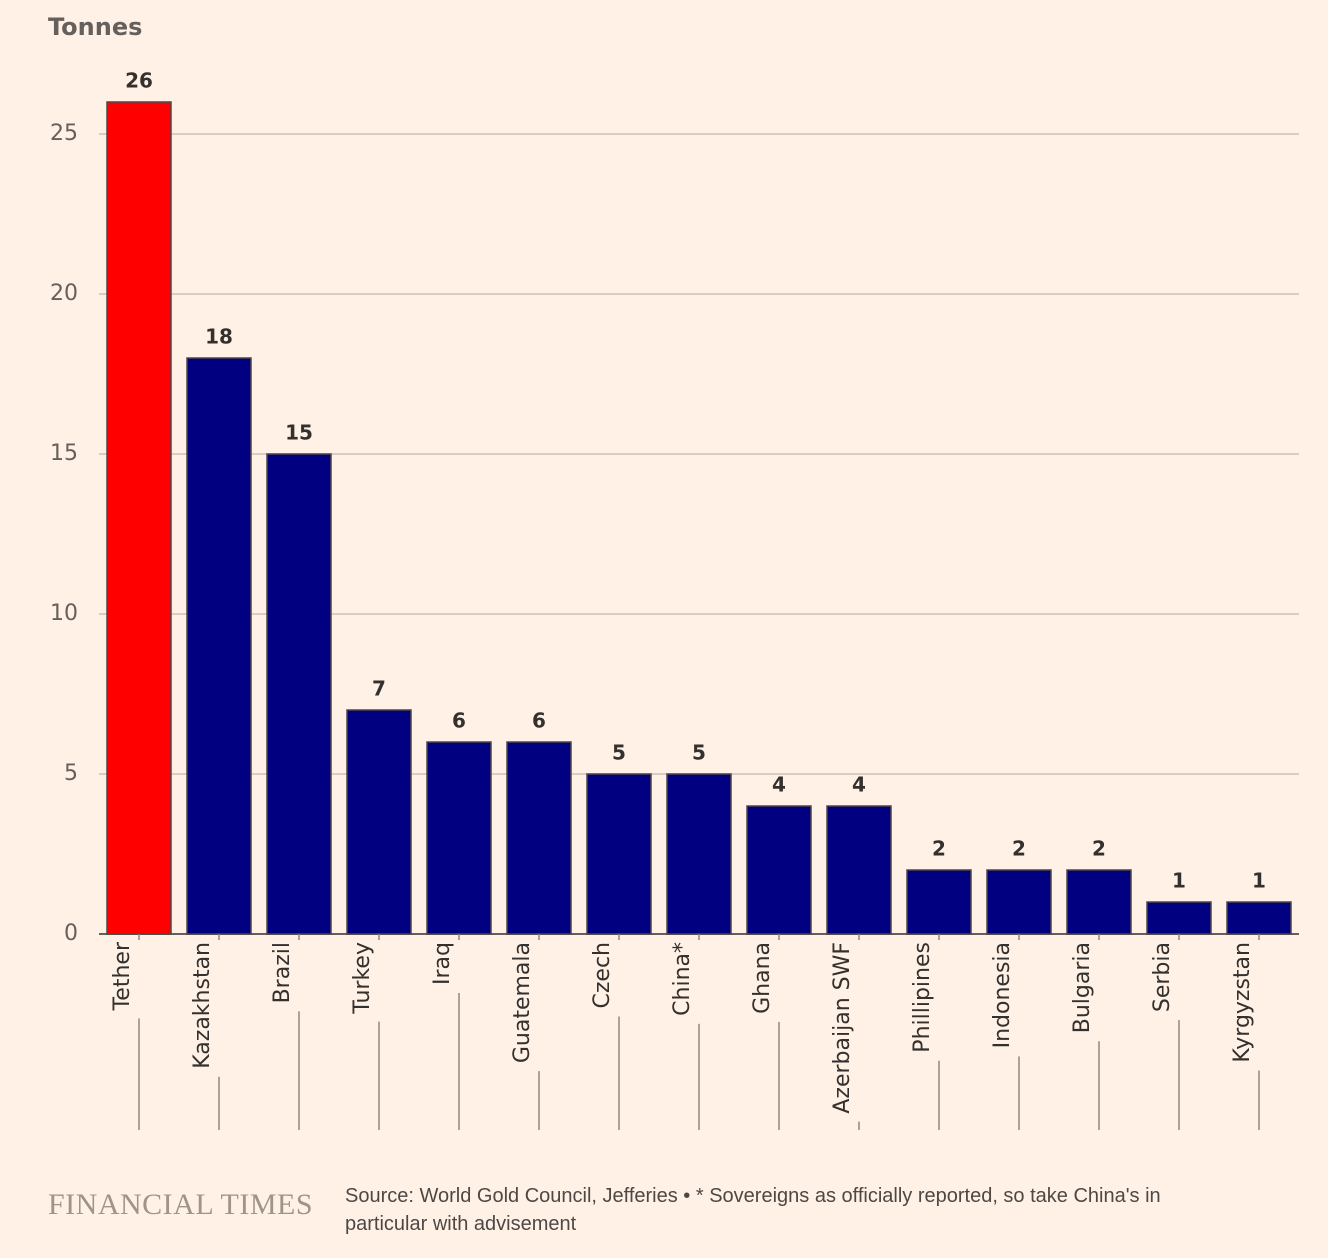 This screenshot has width=1328, height=1258. What do you see at coordinates (202, 1005) in the screenshot?
I see `x-tick-label: Kazakhstan` at bounding box center [202, 1005].